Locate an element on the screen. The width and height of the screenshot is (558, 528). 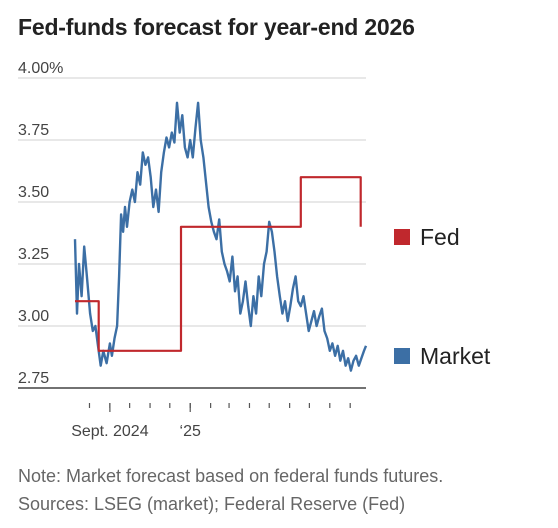
legend-swatch-fed is located at coordinates (402, 237).